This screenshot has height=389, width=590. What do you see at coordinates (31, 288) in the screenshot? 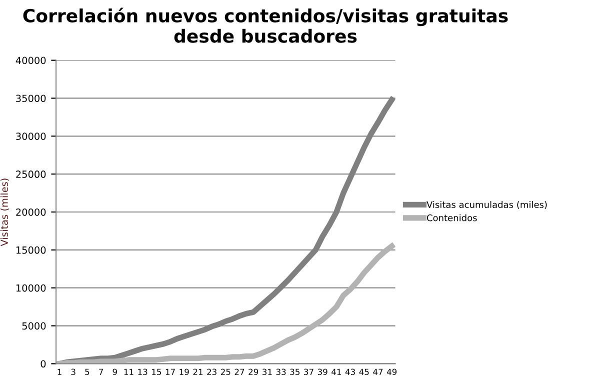
I see `y-tick-label: 10000` at bounding box center [31, 288].